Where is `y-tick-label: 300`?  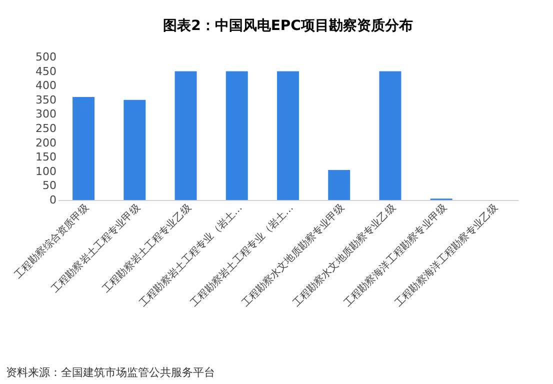 y-tick-label: 300 is located at coordinates (46, 114).